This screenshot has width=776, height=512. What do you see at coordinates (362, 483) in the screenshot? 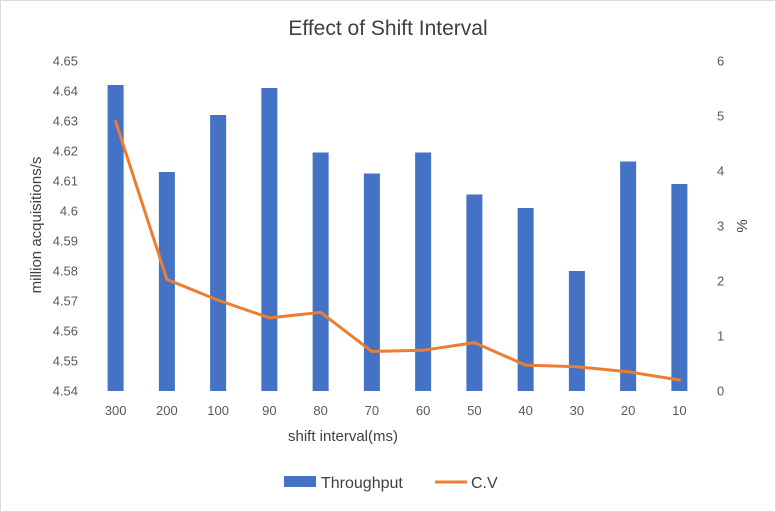
I see `legend-label-throughput: Throughput` at bounding box center [362, 483].